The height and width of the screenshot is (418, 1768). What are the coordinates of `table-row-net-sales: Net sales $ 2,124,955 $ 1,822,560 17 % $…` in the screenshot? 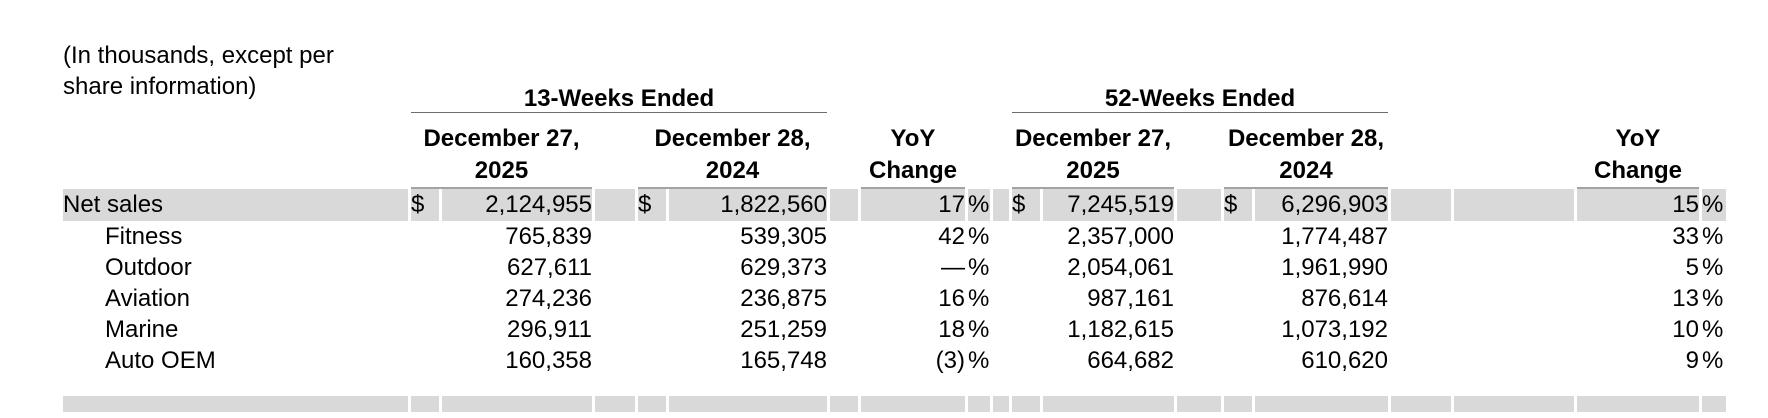 It's located at (894, 205).